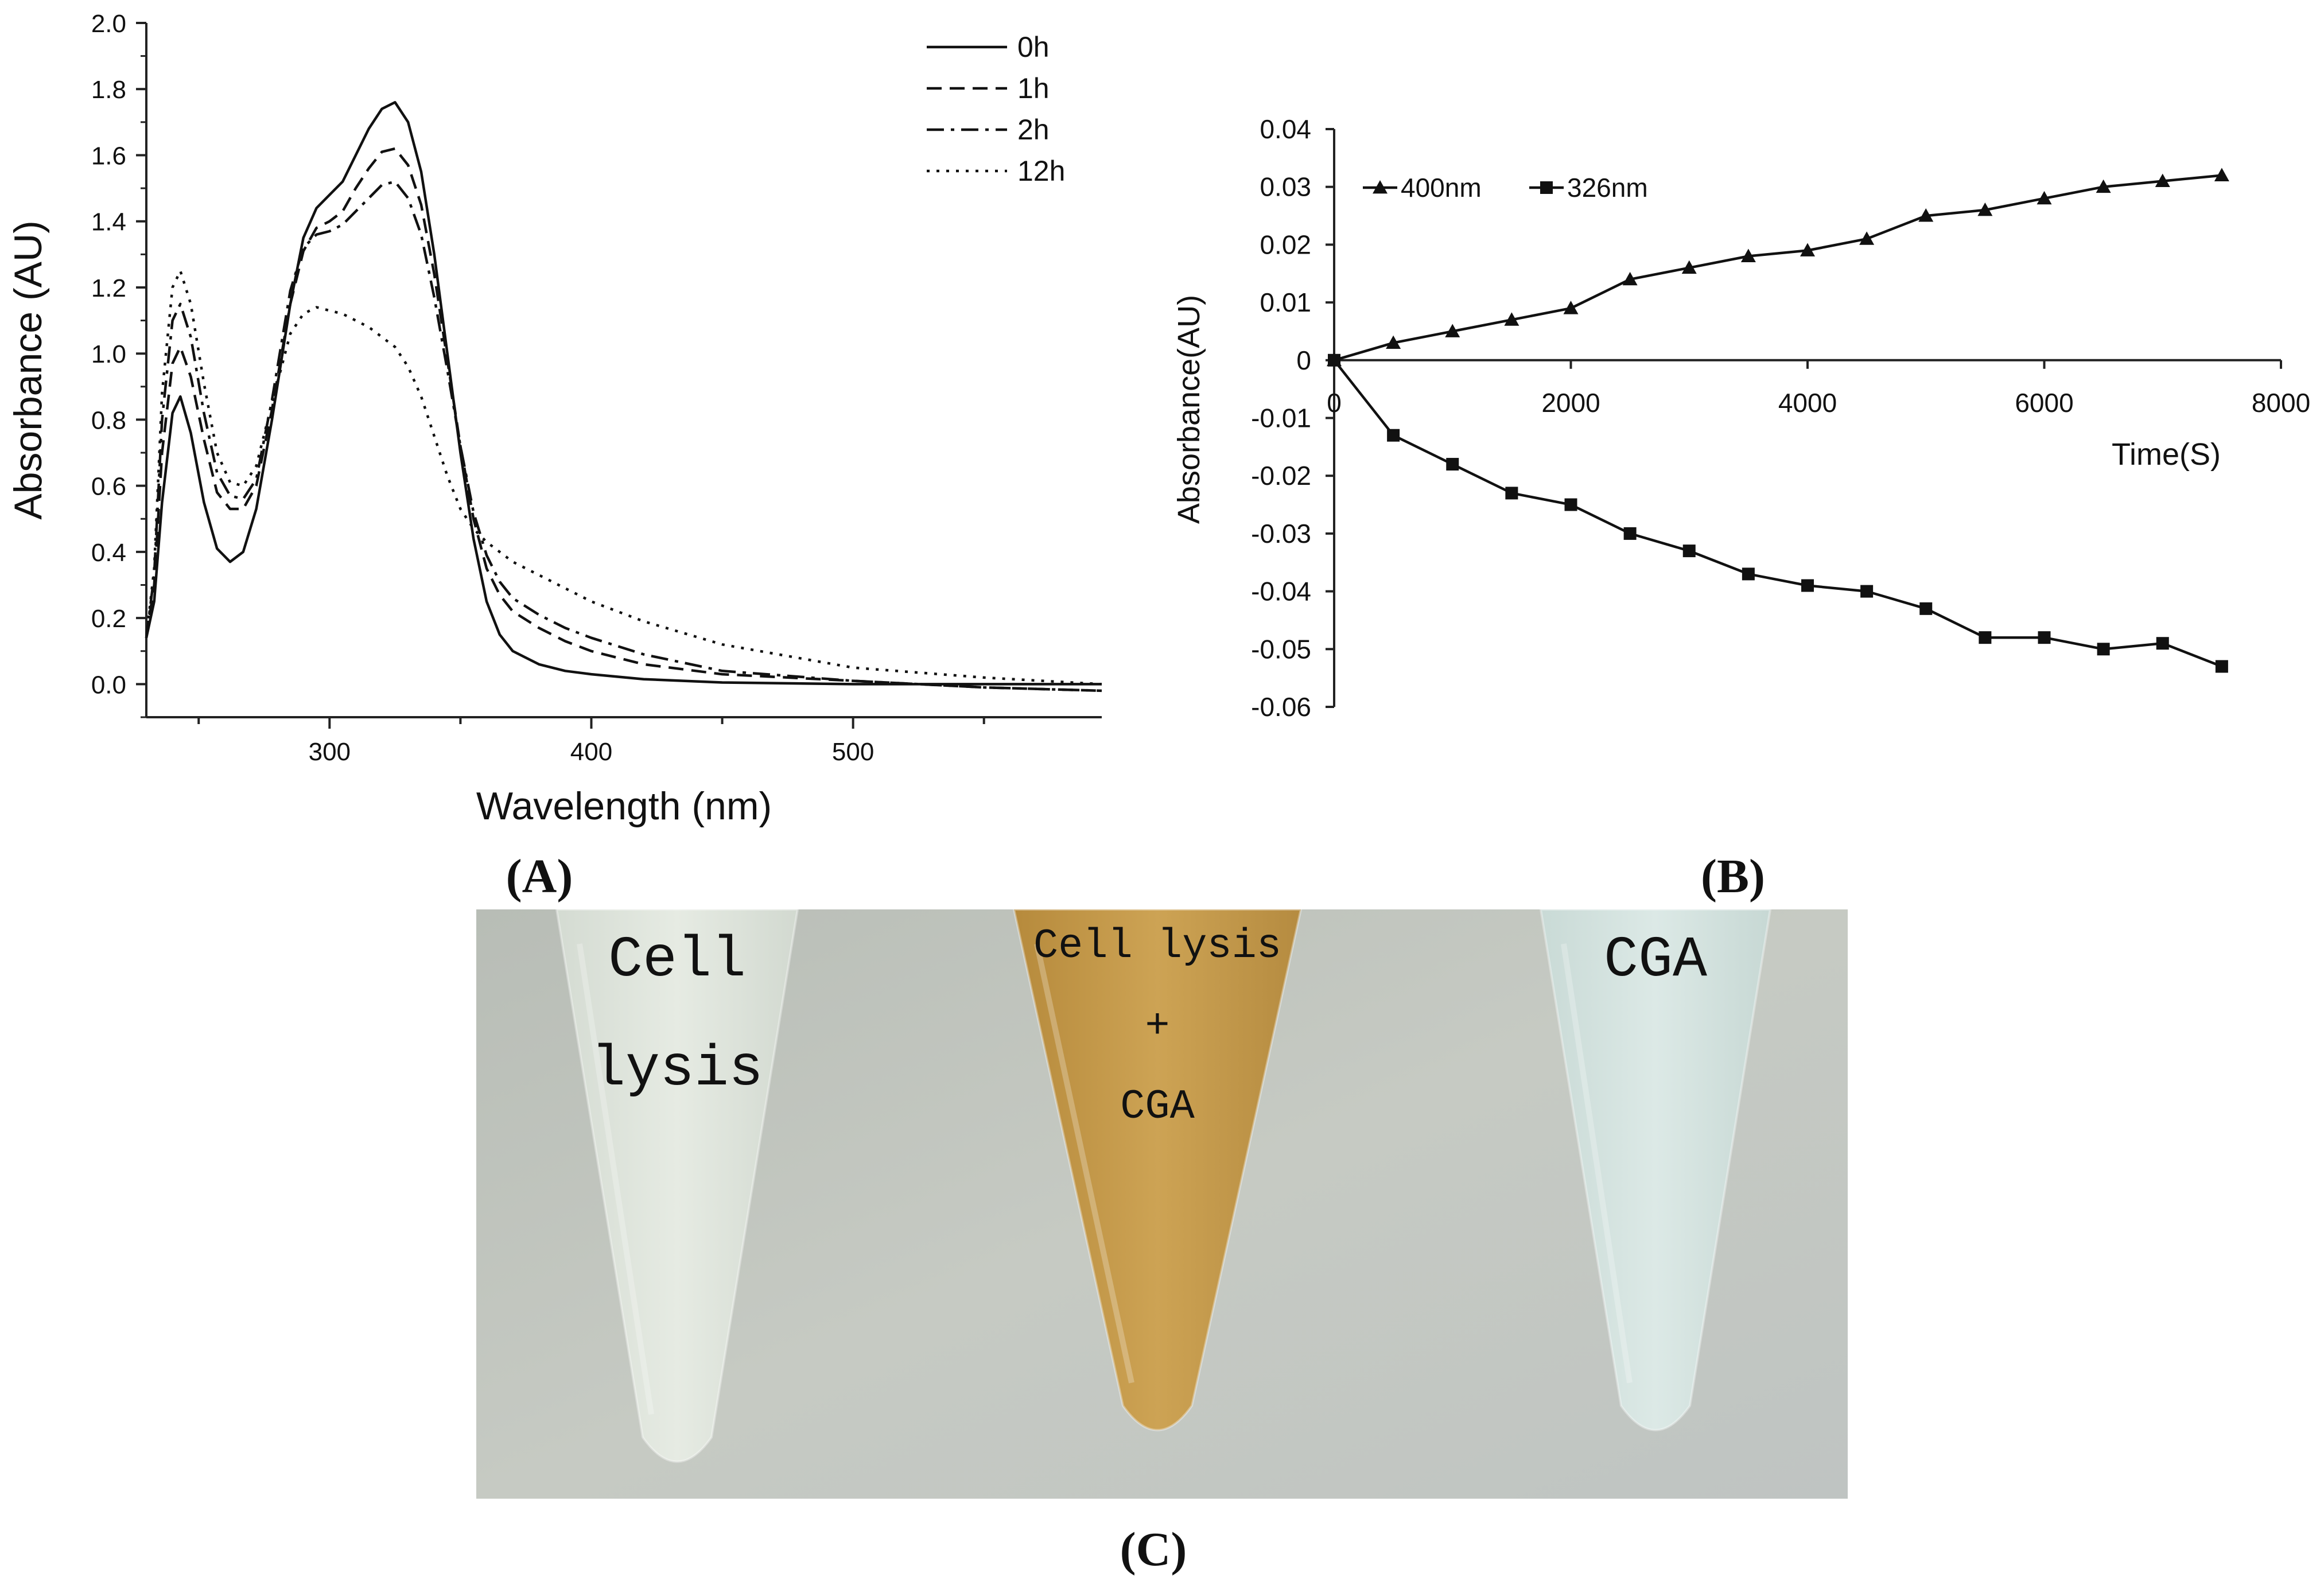  I want to click on series-line-12h, so click(624, 477).